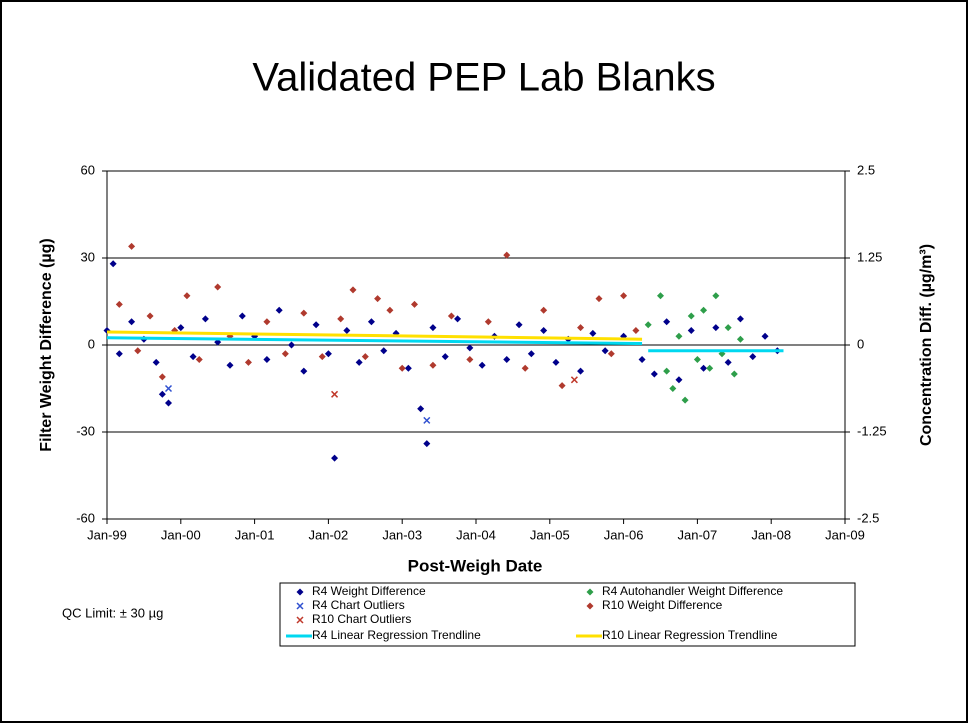 The width and height of the screenshot is (968, 723). I want to click on y-tick-label: 60, so click(88, 169).